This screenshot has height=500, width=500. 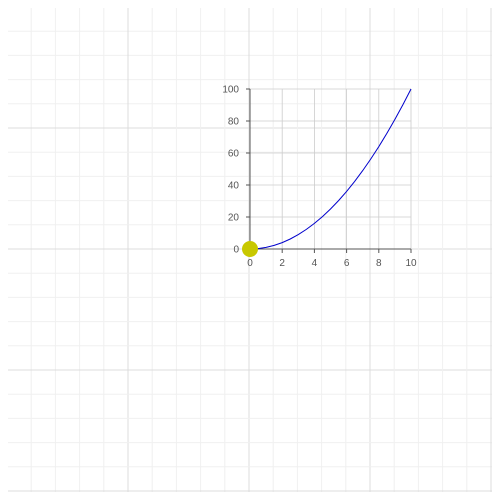 I want to click on series-group, so click(x=330, y=169).